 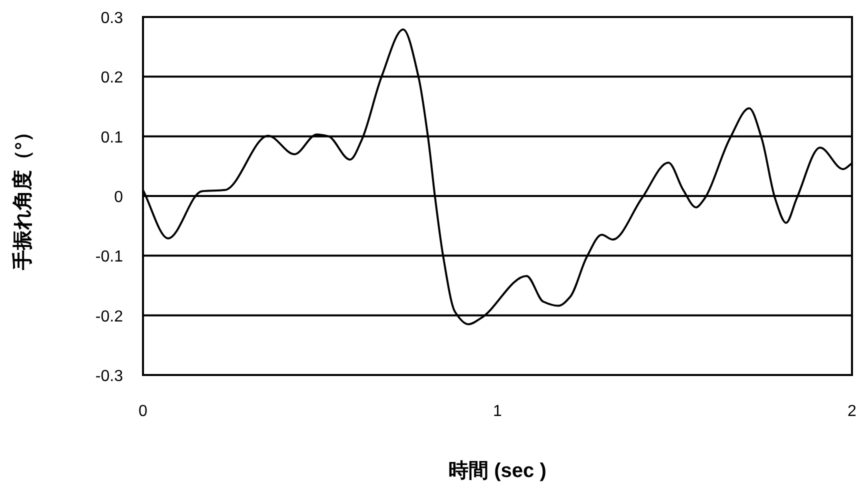 I want to click on x-tick-label: 0, so click(x=143, y=411).